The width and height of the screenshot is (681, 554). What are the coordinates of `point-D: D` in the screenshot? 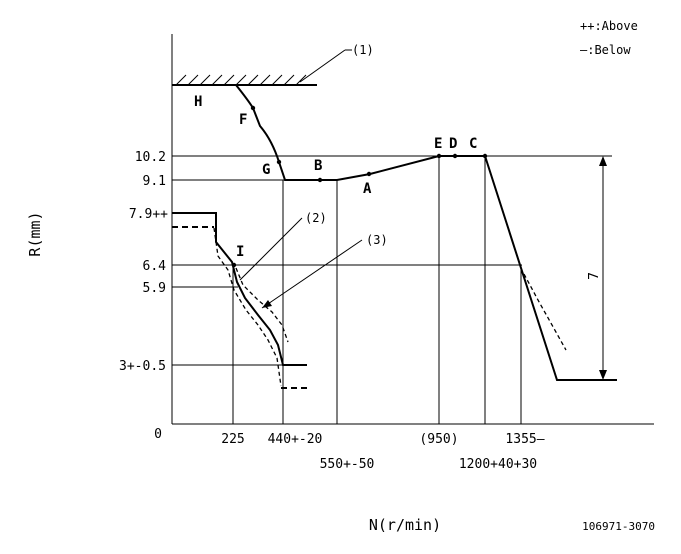 It's located at (453, 144).